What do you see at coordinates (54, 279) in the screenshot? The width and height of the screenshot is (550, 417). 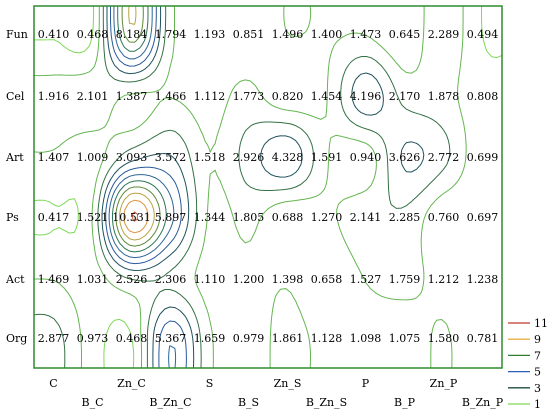 I see `cell-label-act-c: 1.469` at bounding box center [54, 279].